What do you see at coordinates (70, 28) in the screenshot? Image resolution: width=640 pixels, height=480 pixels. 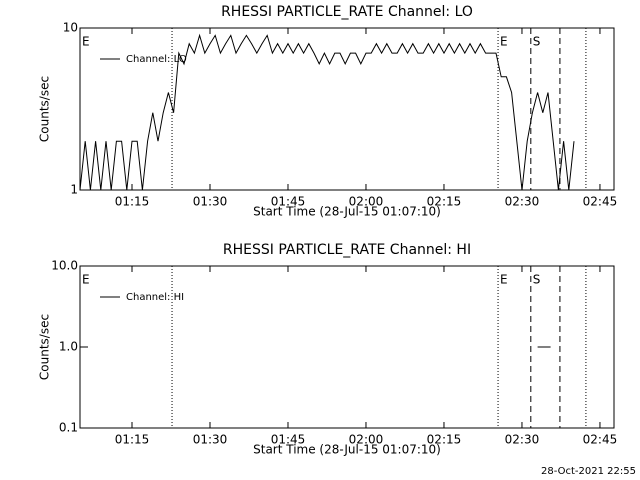 I see `y-tick-label: 10` at bounding box center [70, 28].